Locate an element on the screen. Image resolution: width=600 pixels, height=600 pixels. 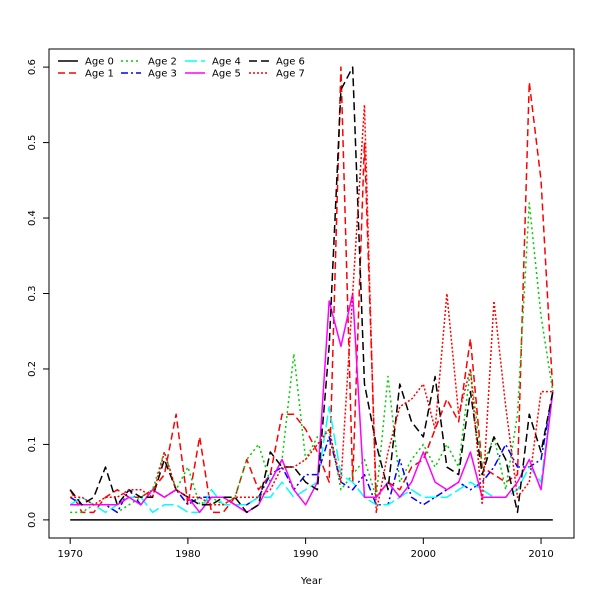
x-tick-label: 2010 is located at coordinates (540, 554).